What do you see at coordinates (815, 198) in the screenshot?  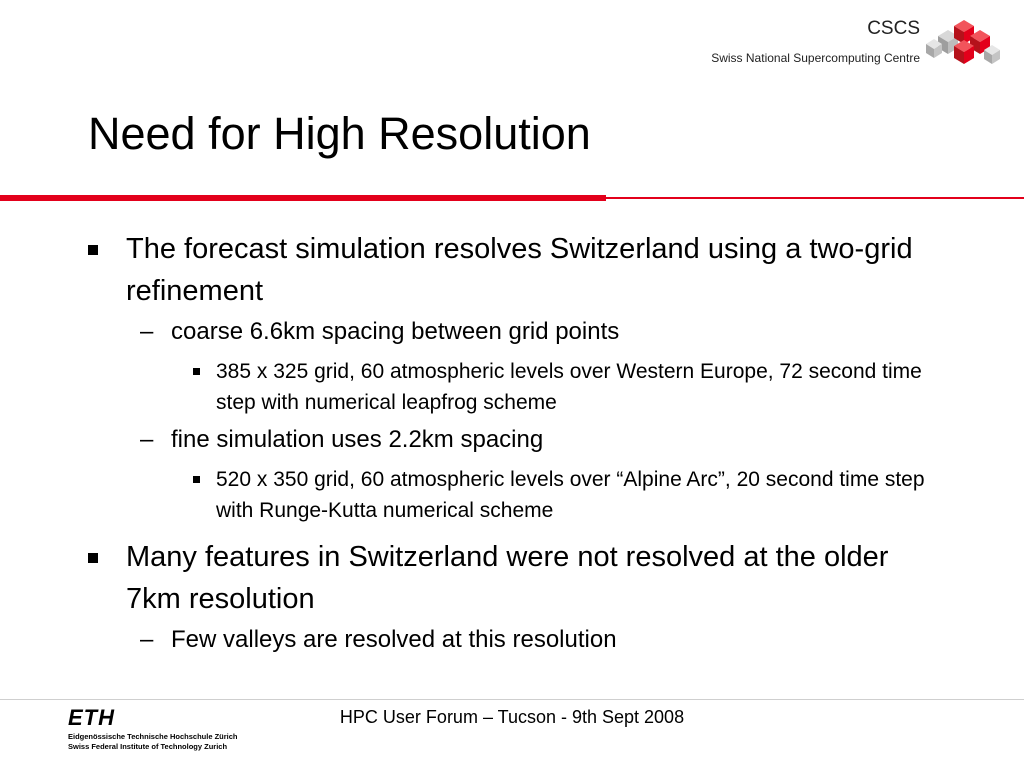 I see `title-divider-thin` at bounding box center [815, 198].